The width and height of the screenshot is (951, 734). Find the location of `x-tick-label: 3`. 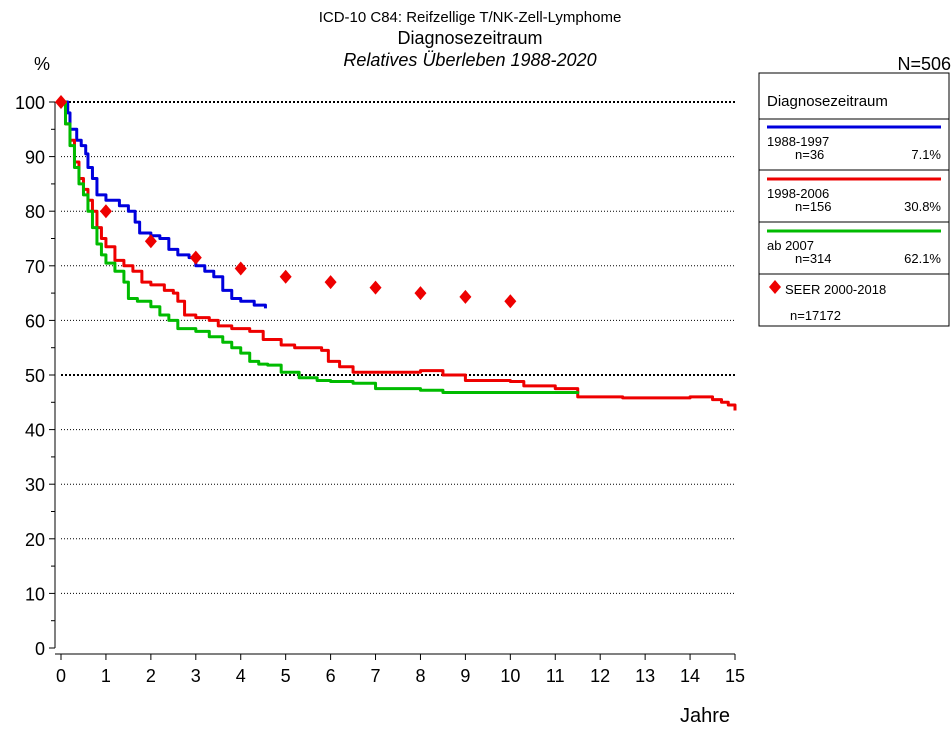

x-tick-label: 3 is located at coordinates (196, 676).